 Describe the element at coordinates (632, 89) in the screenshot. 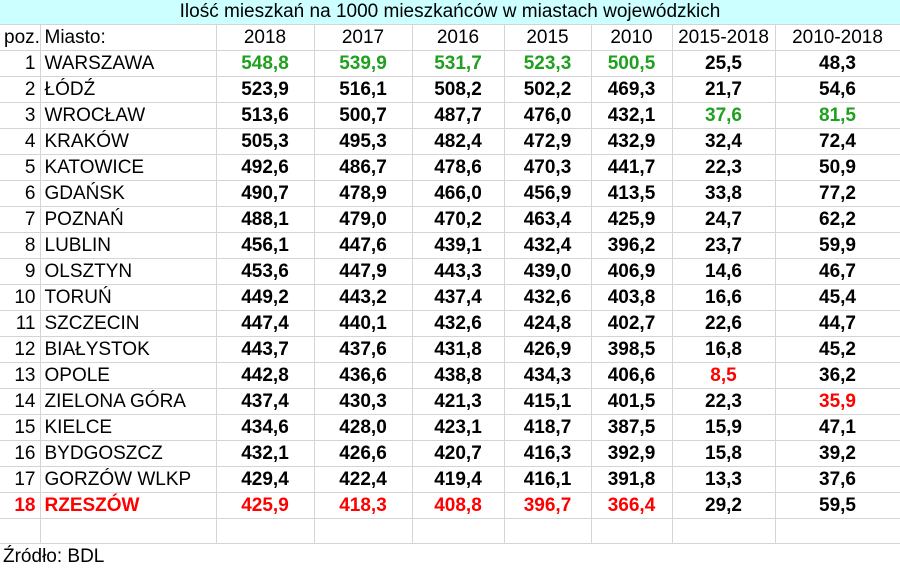

I see `value-cell: 469,3` at that location.